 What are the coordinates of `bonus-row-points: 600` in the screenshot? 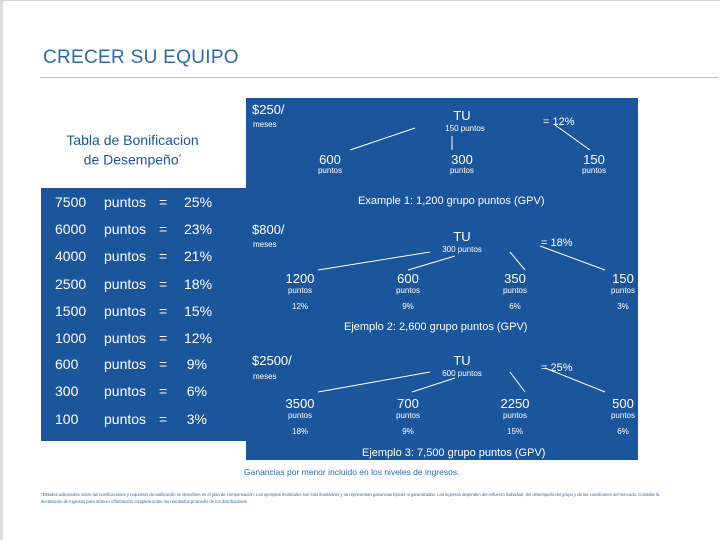 It's located at (67, 364).